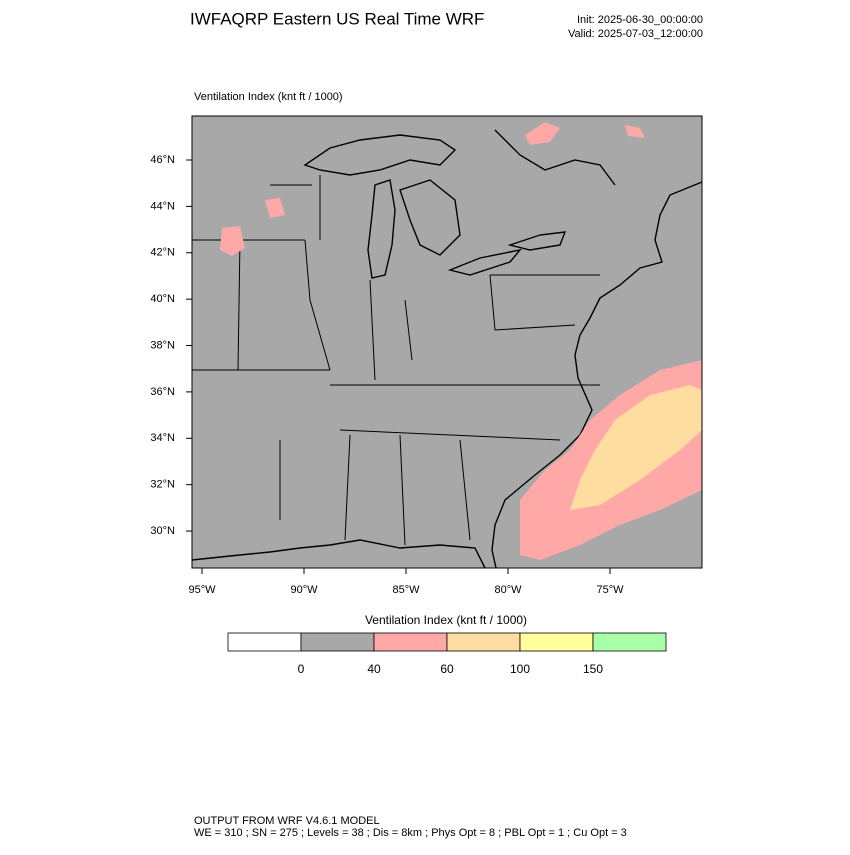  Describe the element at coordinates (520, 669) in the screenshot. I see `colorbar-label: 100` at that location.